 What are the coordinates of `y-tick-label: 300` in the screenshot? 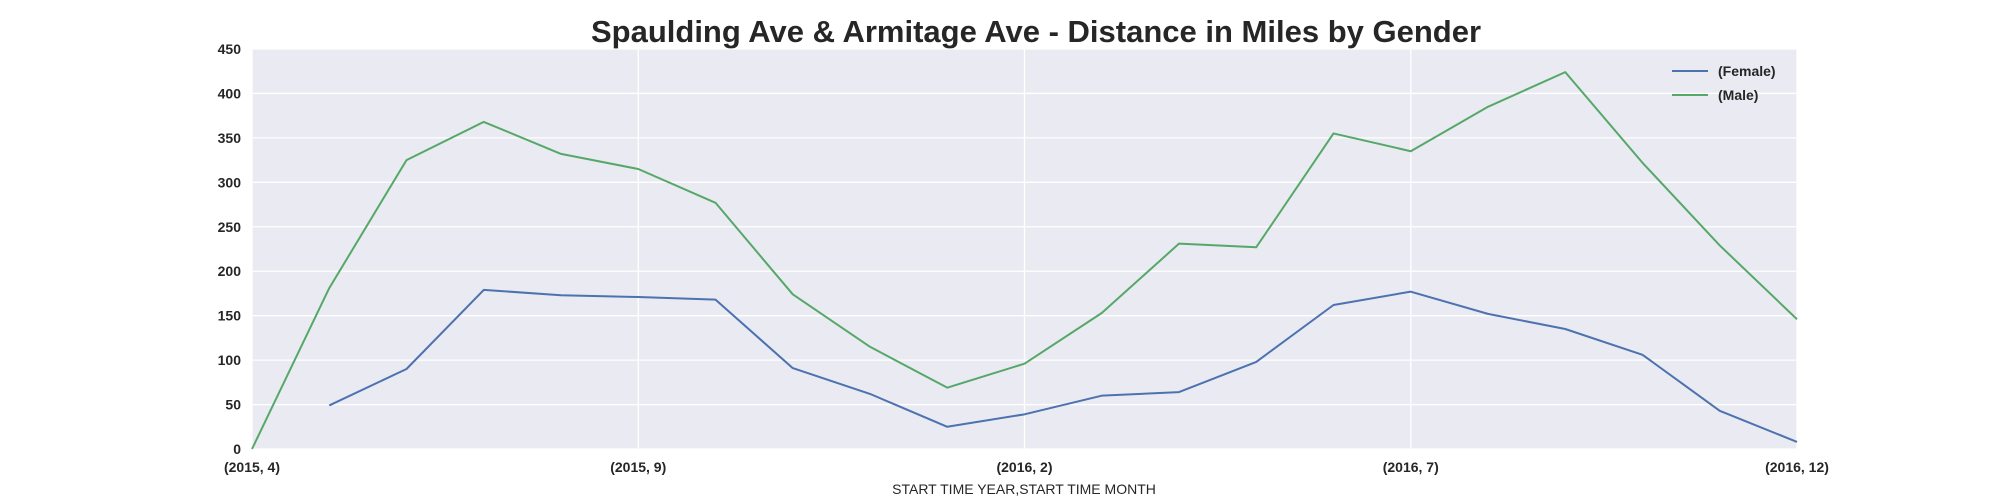 It's located at (230, 182).